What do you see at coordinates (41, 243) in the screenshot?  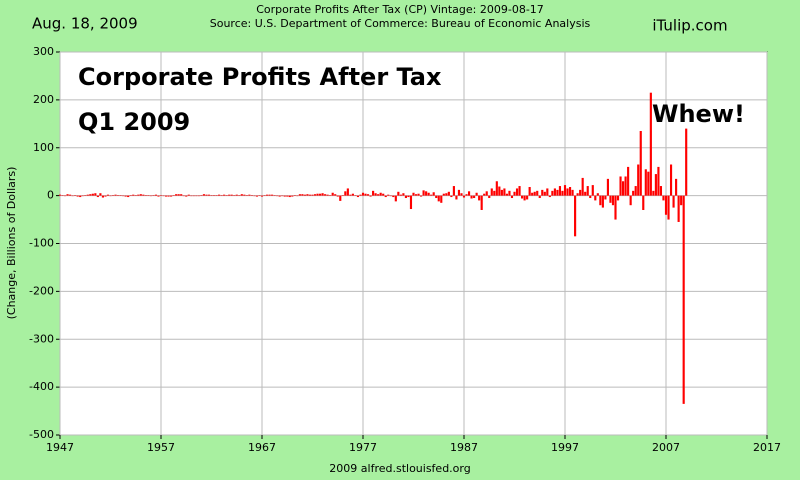 I see `y-tick-label: -100` at bounding box center [41, 243].